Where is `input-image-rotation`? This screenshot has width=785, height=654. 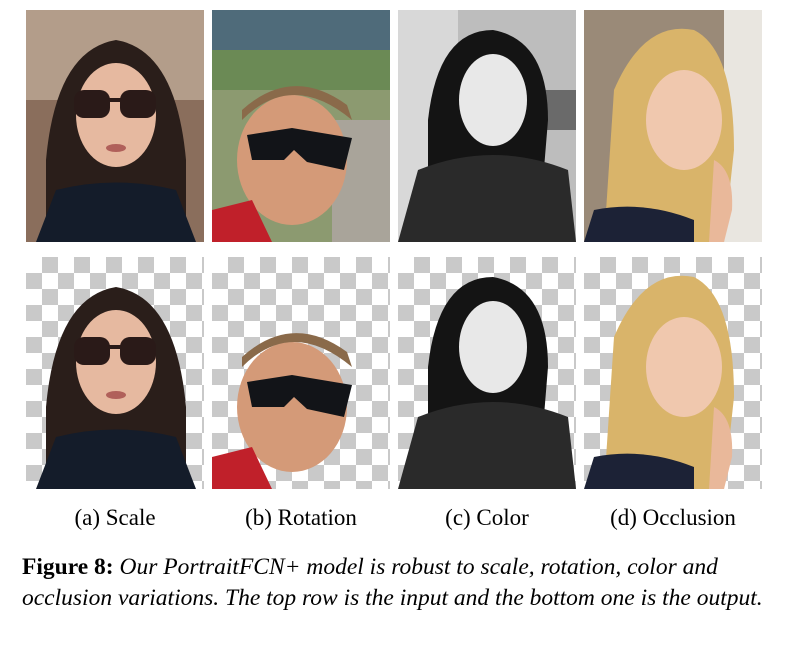
input-image-rotation is located at coordinates (301, 126).